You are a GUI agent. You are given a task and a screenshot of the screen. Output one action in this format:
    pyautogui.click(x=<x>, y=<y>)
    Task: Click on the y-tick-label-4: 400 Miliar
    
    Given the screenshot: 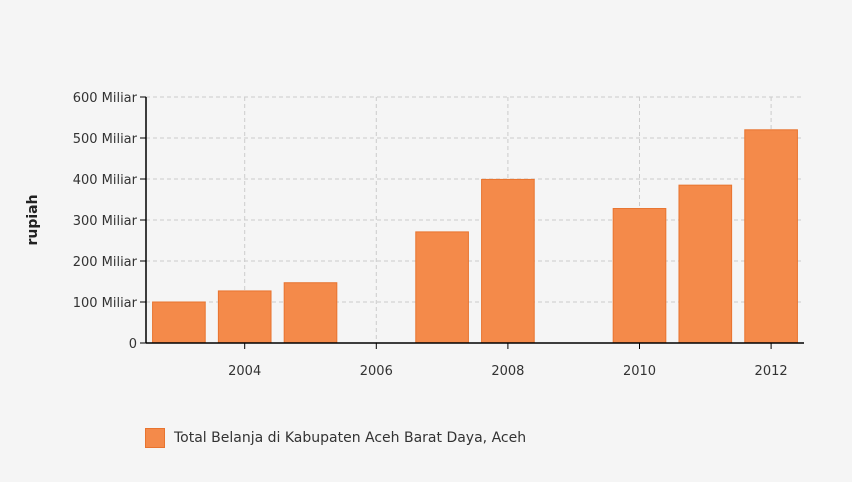 What is the action you would take?
    pyautogui.click(x=105, y=180)
    